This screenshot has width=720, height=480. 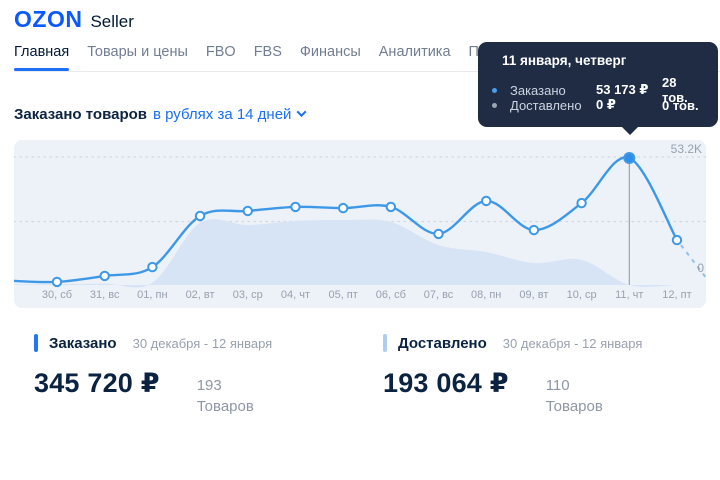 What do you see at coordinates (57, 295) in the screenshot?
I see `x-axis-label: 30, сб` at bounding box center [57, 295].